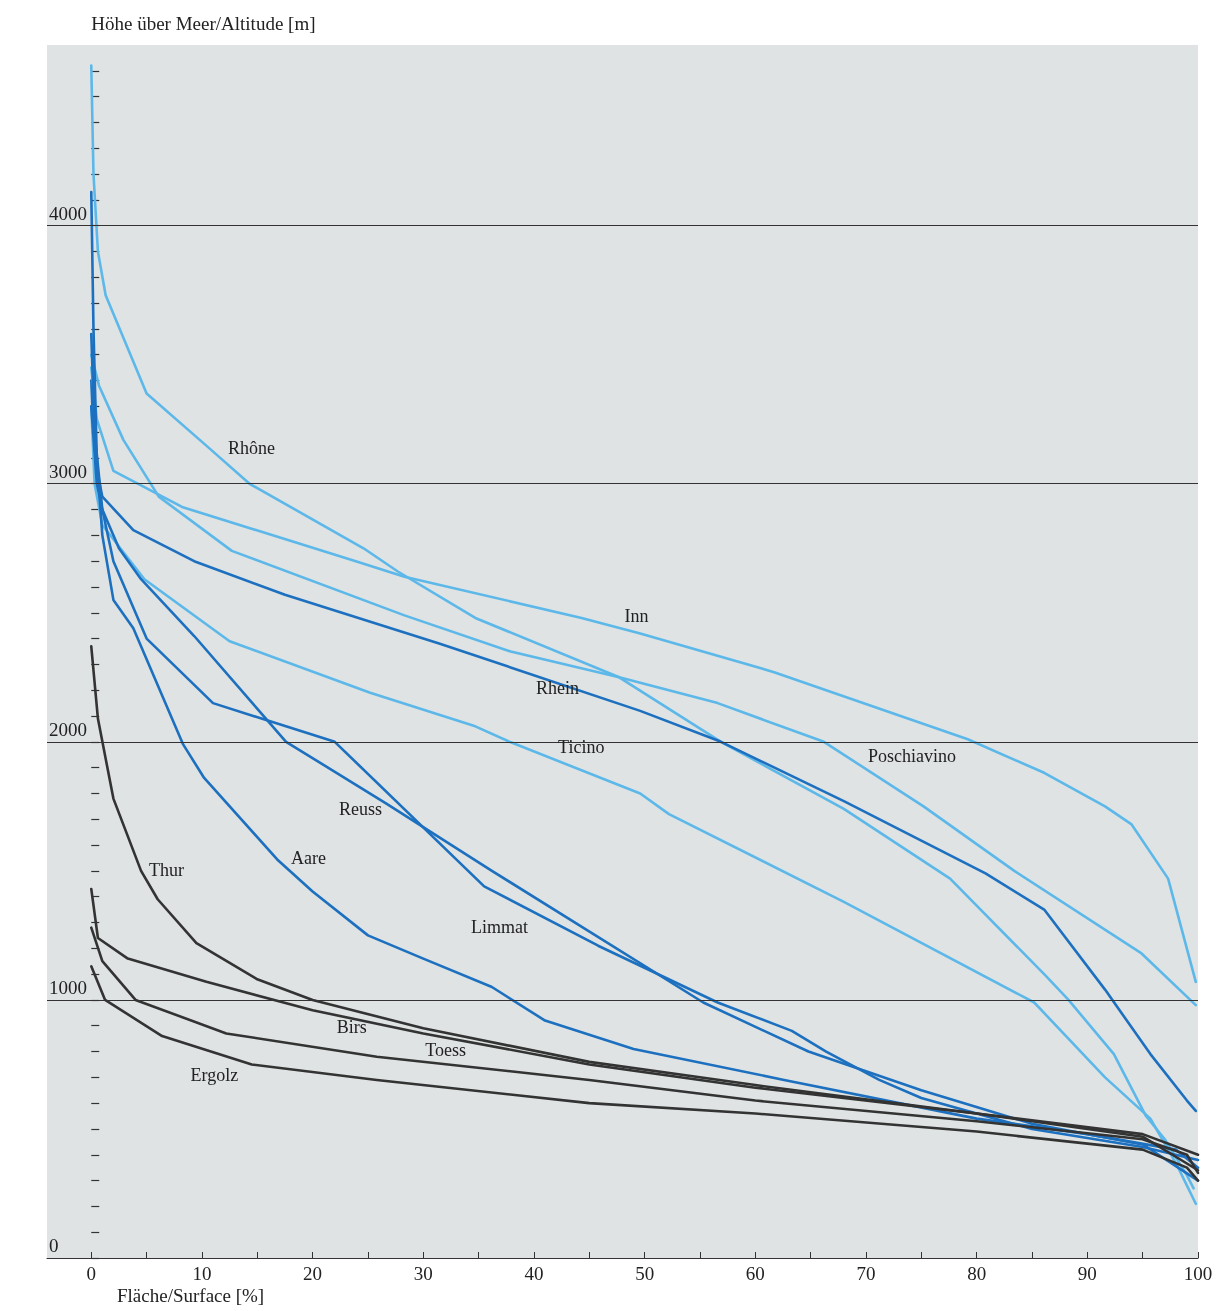 The width and height of the screenshot is (1216, 1311). What do you see at coordinates (1087, 1273) in the screenshot?
I see `x-tick-label: 90` at bounding box center [1087, 1273].